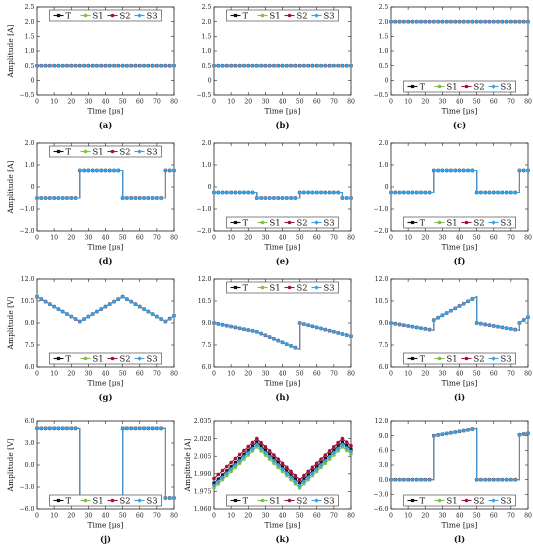 The image size is (533, 550). What do you see at coordinates (207, 323) in the screenshot?
I see `y-tick-label: 9.0` at bounding box center [207, 323].